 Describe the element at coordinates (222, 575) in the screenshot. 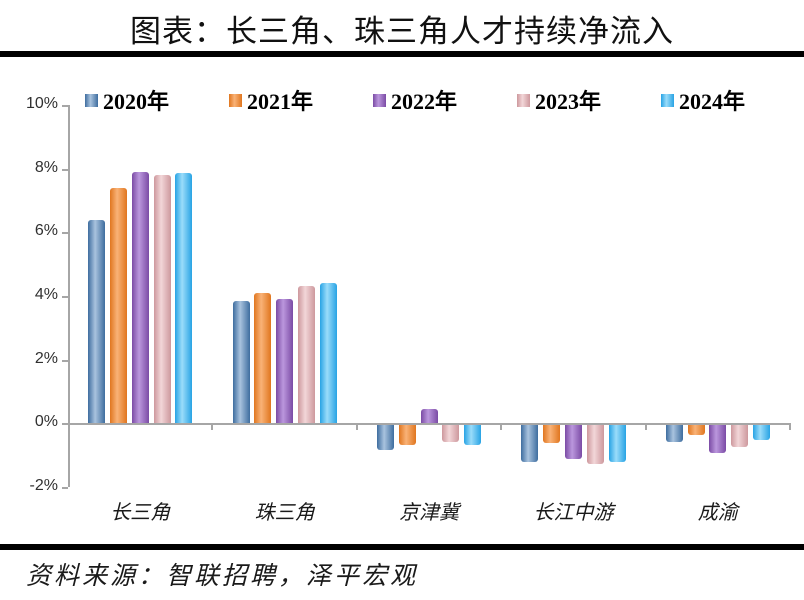

I see `source-note: 资料来源：智联招聘，泽平宏观` at that location.